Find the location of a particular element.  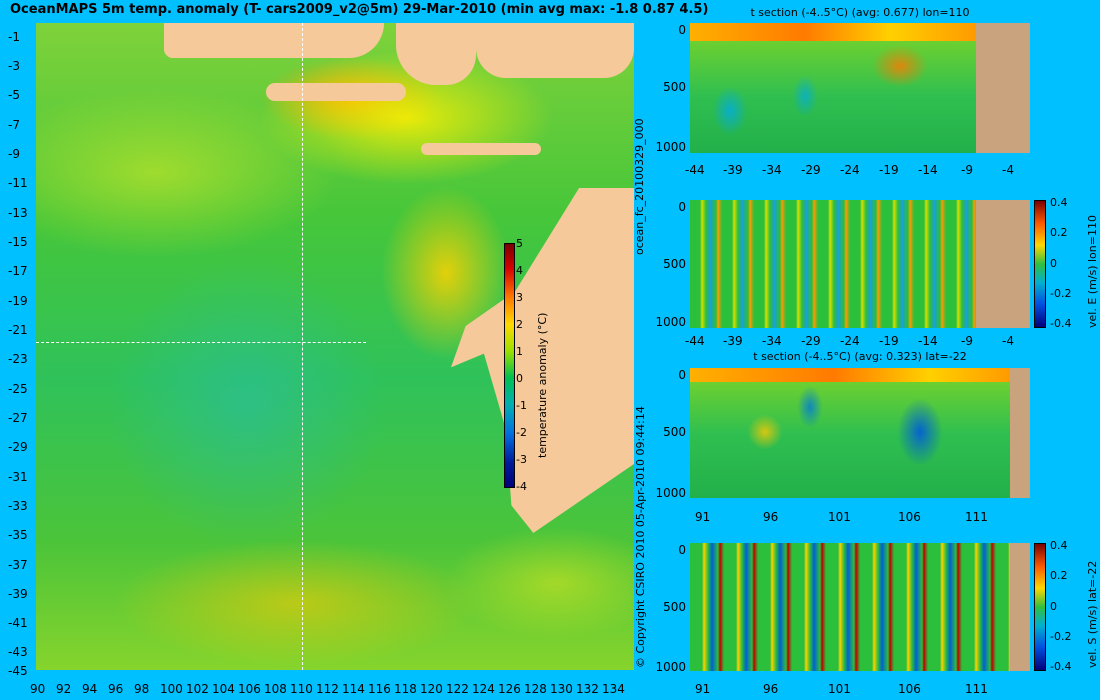

lon-tick: 108 is located at coordinates (275, 689).